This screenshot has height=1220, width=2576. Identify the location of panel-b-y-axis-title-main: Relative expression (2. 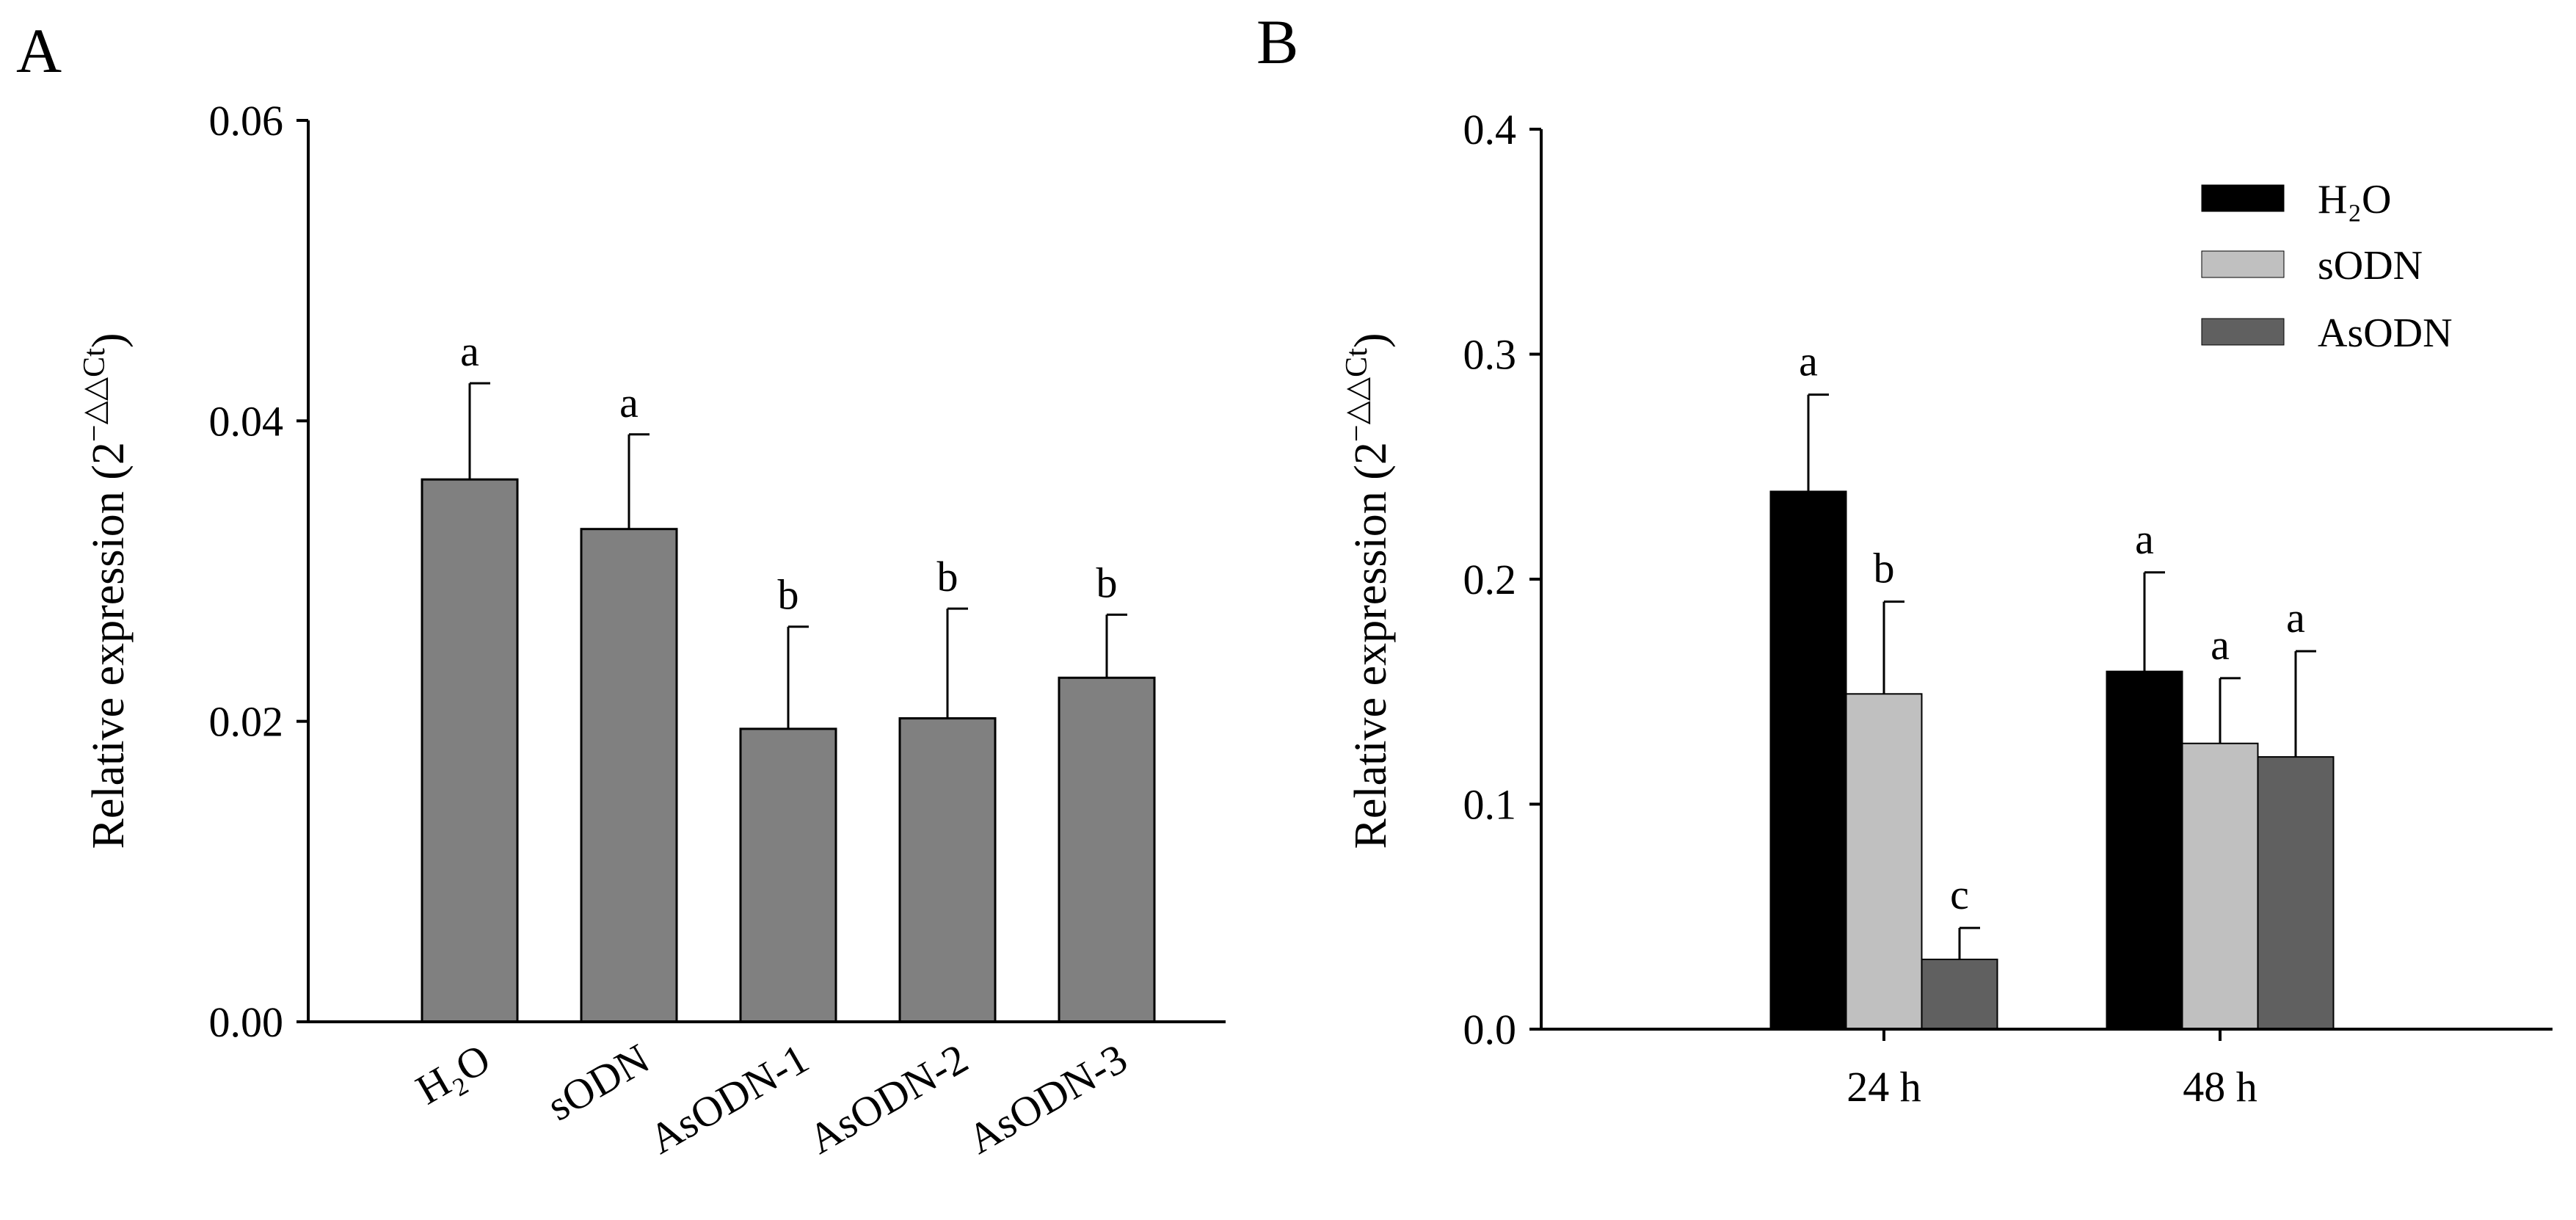
(1371, 645).